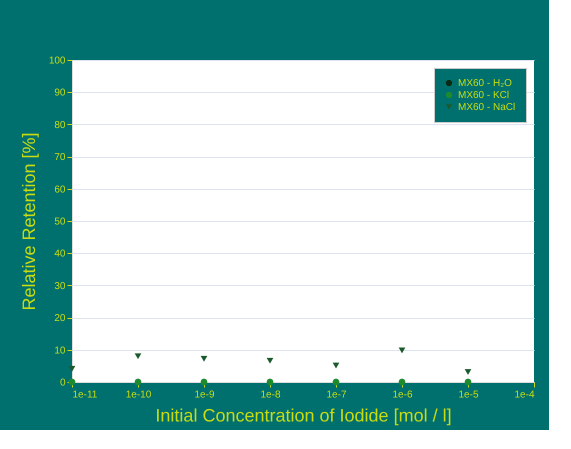  I want to click on x-tick-label: 1e-6, so click(402, 395).